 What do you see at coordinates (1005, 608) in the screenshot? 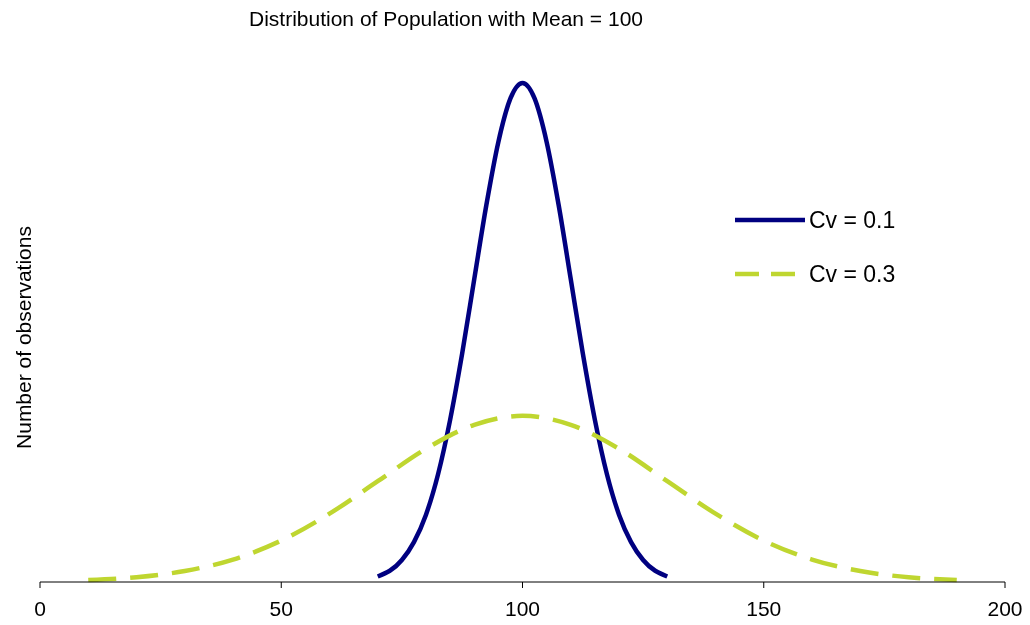
I see `x-tick-label: 200` at bounding box center [1005, 608].